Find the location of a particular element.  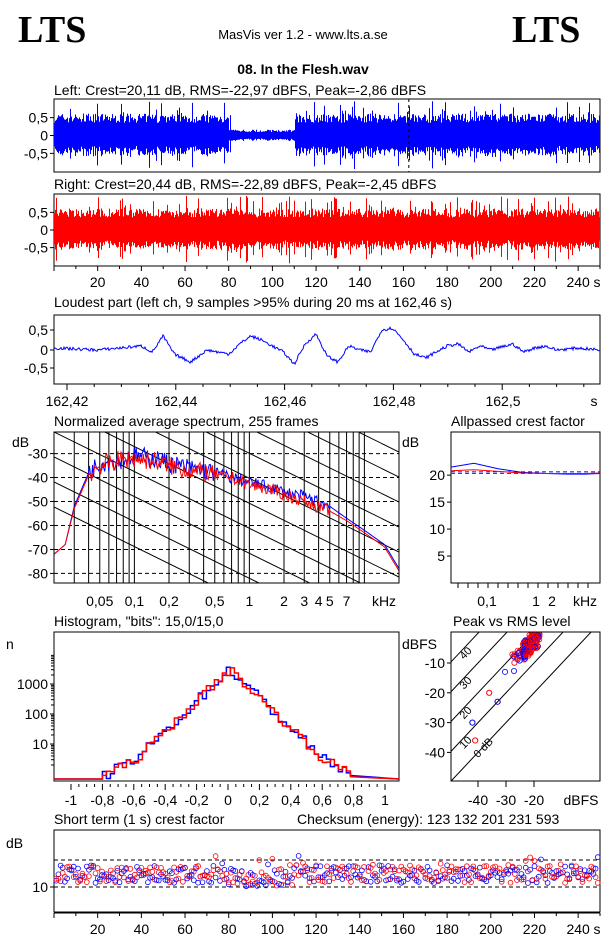

right-xtick-label: 120 is located at coordinates (316, 282).